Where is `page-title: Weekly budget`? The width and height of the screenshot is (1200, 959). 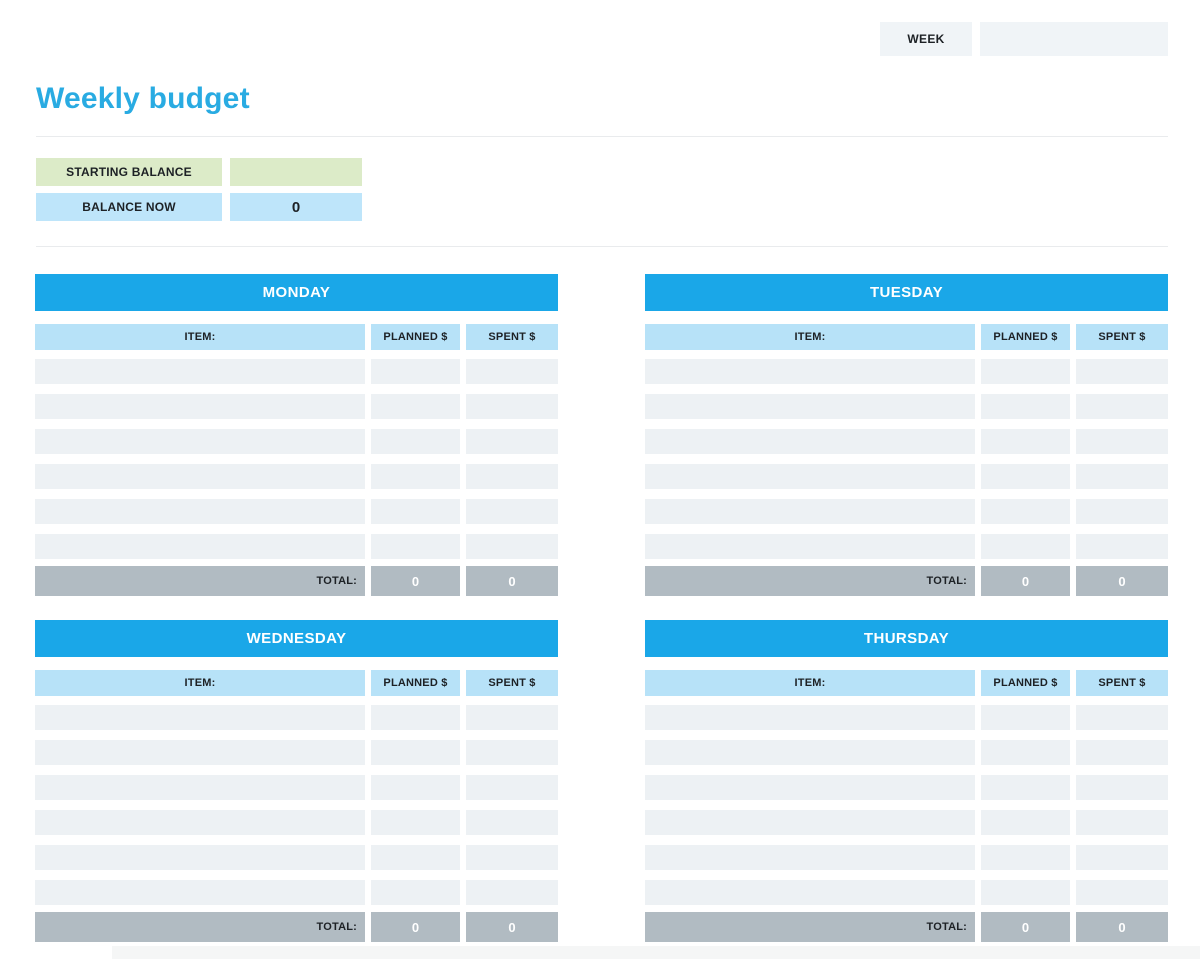
page-title: Weekly budget is located at coordinates (143, 98).